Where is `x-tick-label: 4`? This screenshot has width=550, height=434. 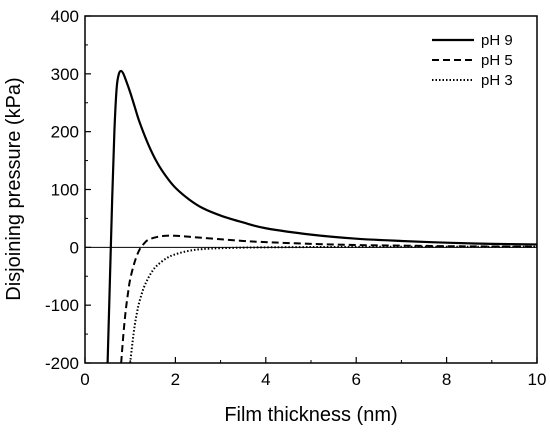
x-tick-label: 4 is located at coordinates (265, 379).